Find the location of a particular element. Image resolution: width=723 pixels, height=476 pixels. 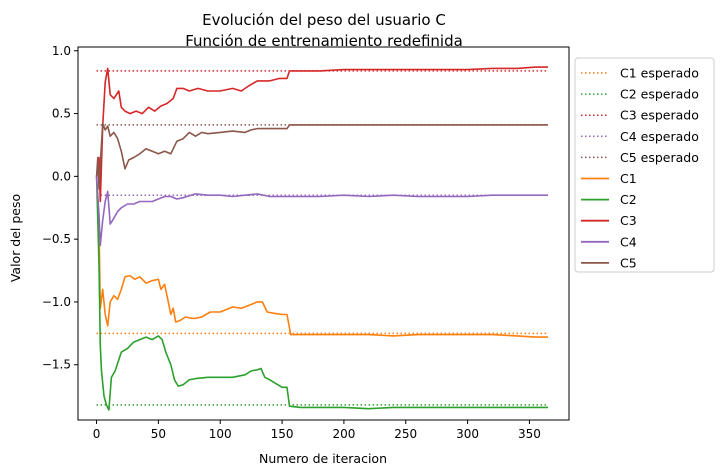

chart-title: Evolución del peso del usuario C is located at coordinates (324, 20).